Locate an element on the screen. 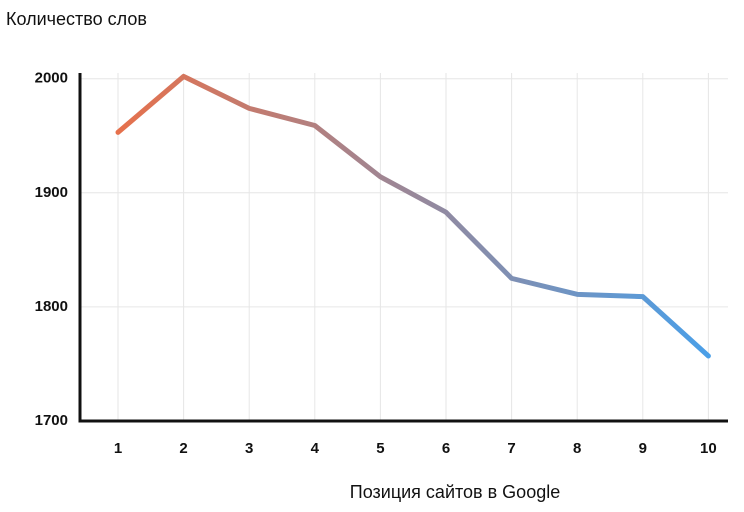  x-tick-label: 7 is located at coordinates (511, 448).